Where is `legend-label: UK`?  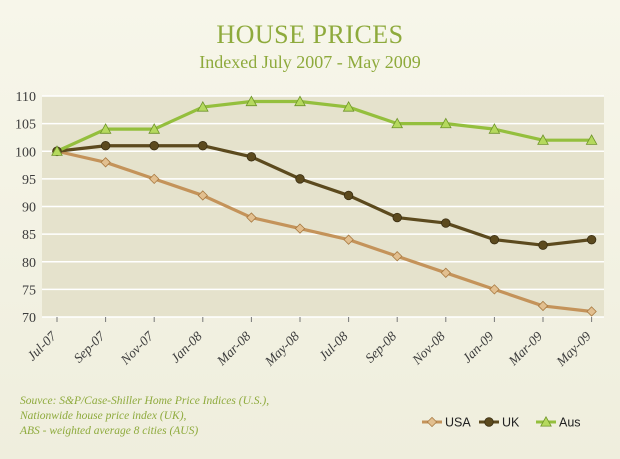
legend-label: UK is located at coordinates (511, 423).